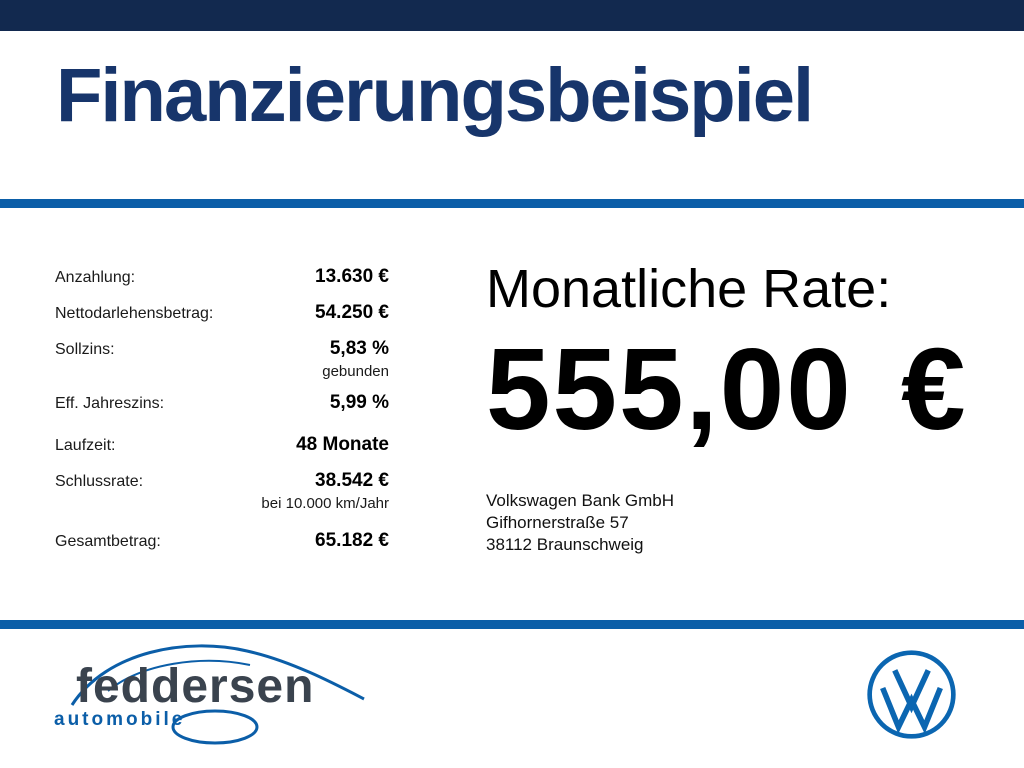  Describe the element at coordinates (352, 312) in the screenshot. I see `finance-row-value: 54.250 €` at that location.